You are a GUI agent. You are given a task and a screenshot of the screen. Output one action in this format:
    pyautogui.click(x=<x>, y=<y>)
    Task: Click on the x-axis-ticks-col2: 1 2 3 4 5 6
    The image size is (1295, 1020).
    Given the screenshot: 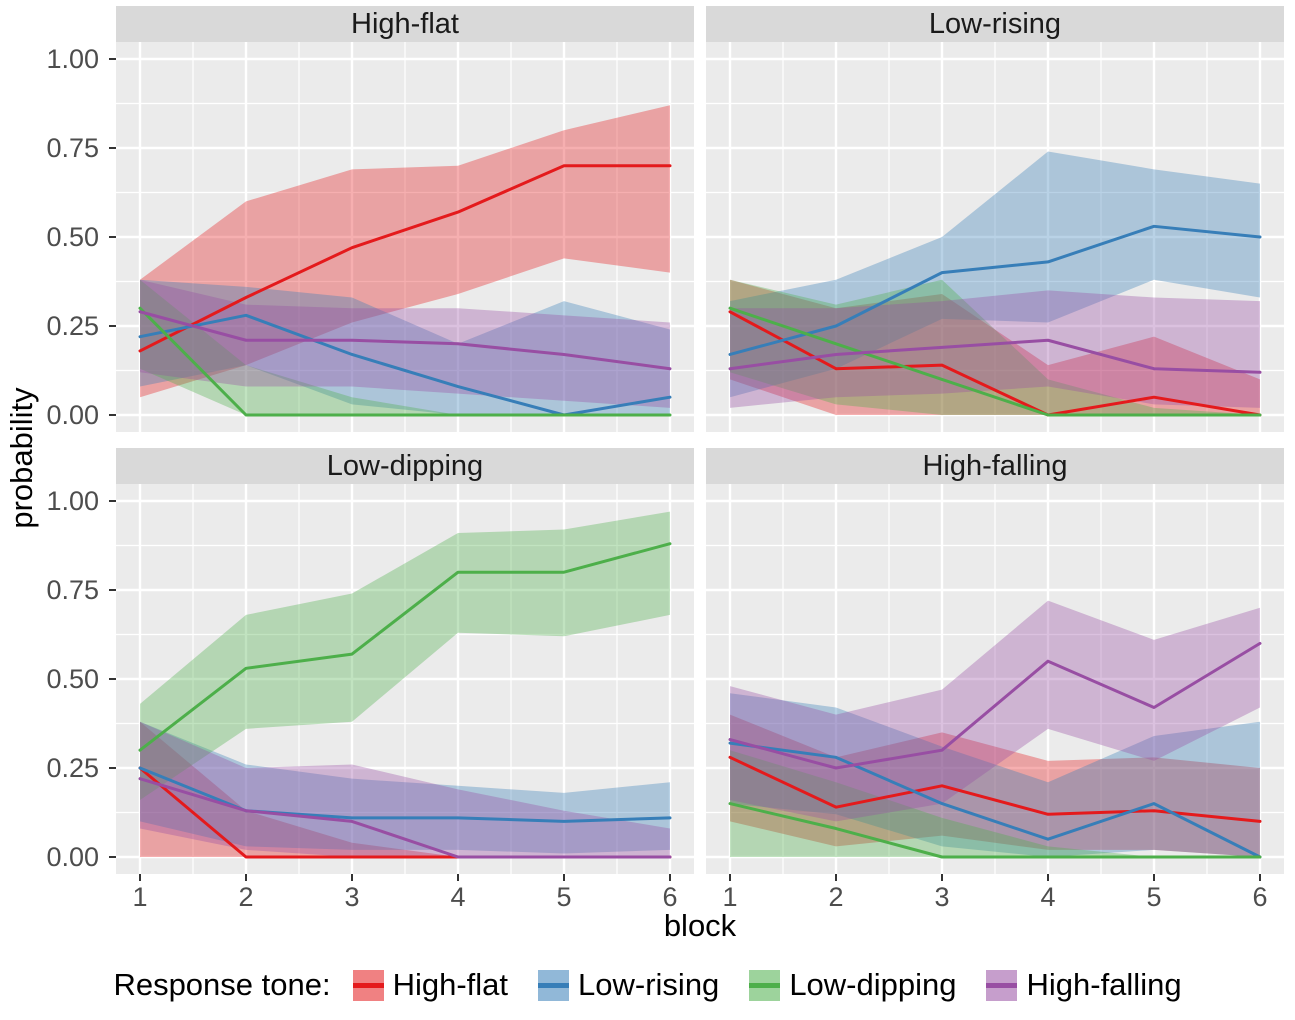 What is the action you would take?
    pyautogui.click(x=995, y=893)
    